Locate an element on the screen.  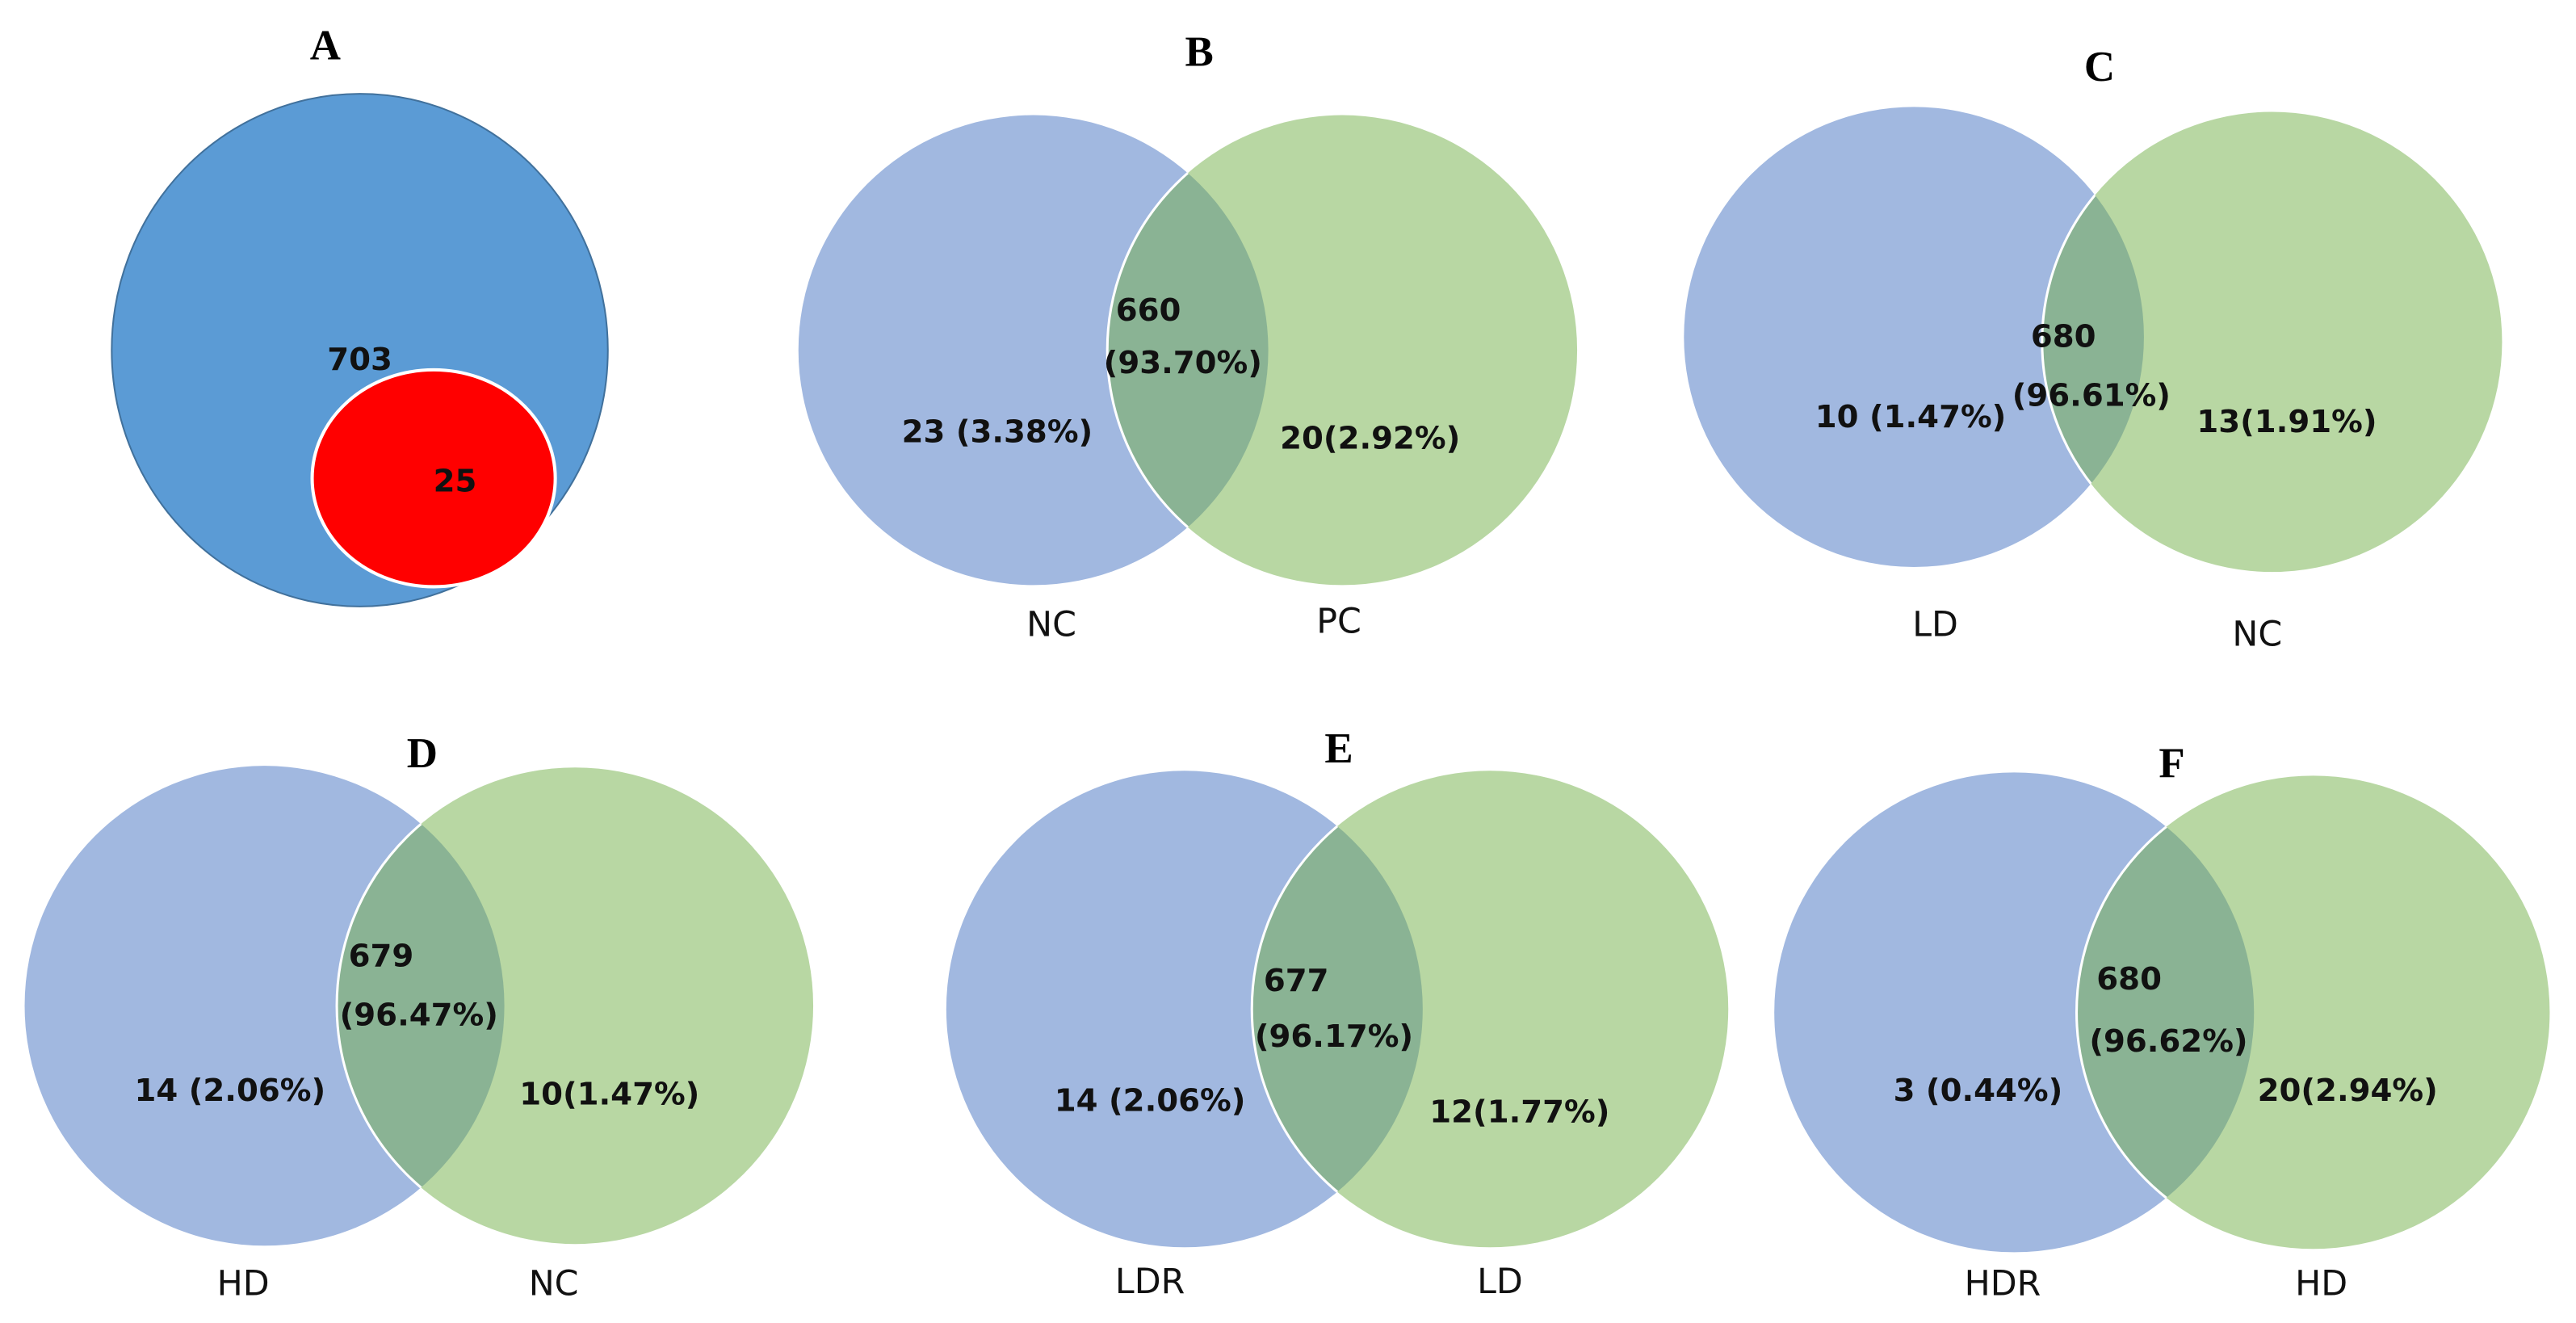
panel-e: E 677 (96.17%)14 (2.06%) 12(1.77%) LDR LD is located at coordinates (1337, 1013).